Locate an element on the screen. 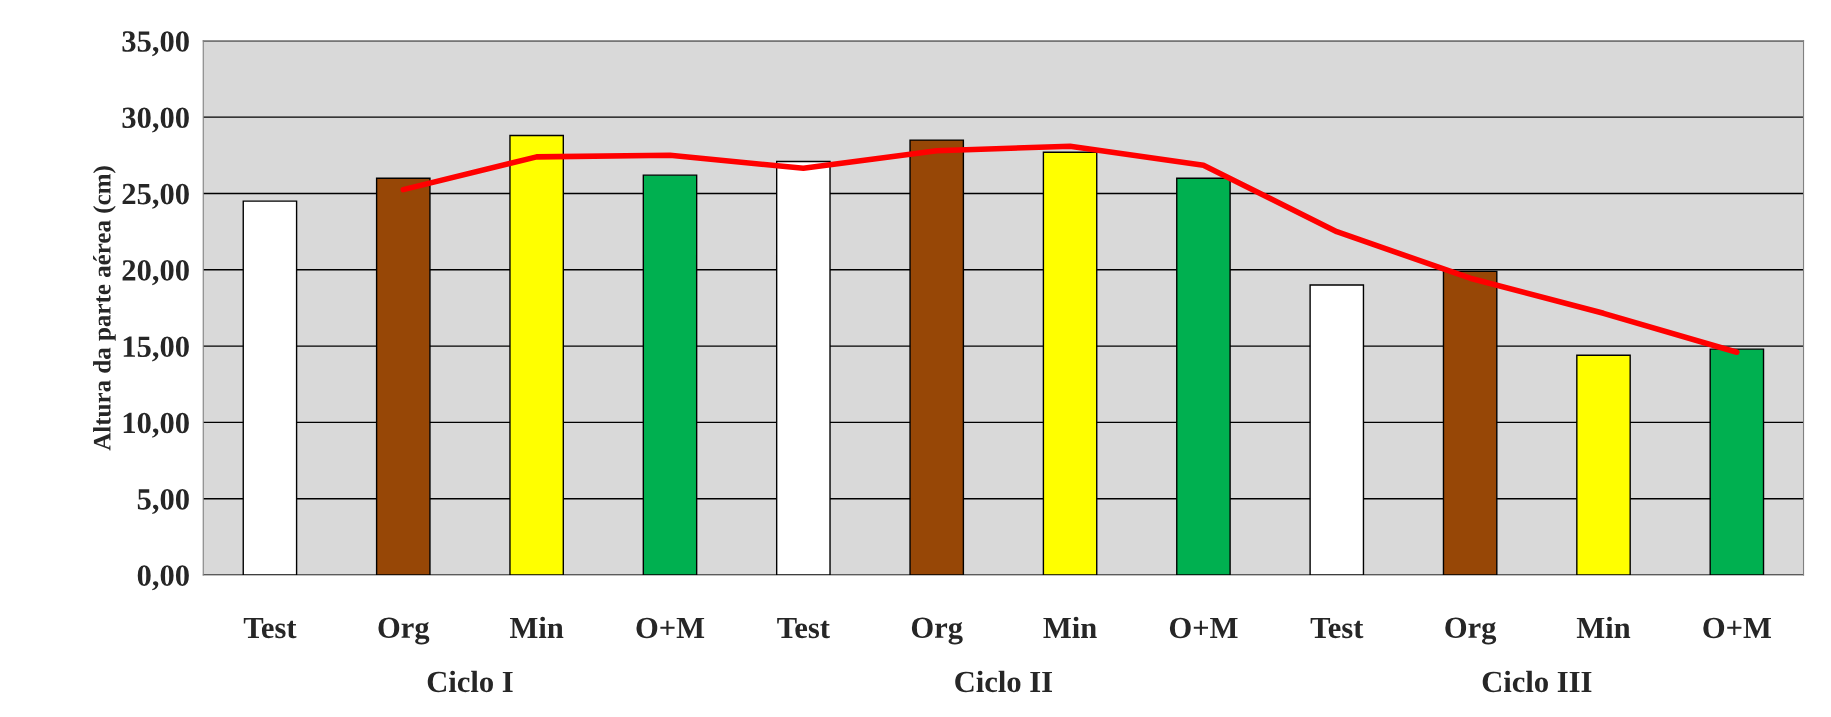  y-tick-label: 25,00 is located at coordinates (155, 196).